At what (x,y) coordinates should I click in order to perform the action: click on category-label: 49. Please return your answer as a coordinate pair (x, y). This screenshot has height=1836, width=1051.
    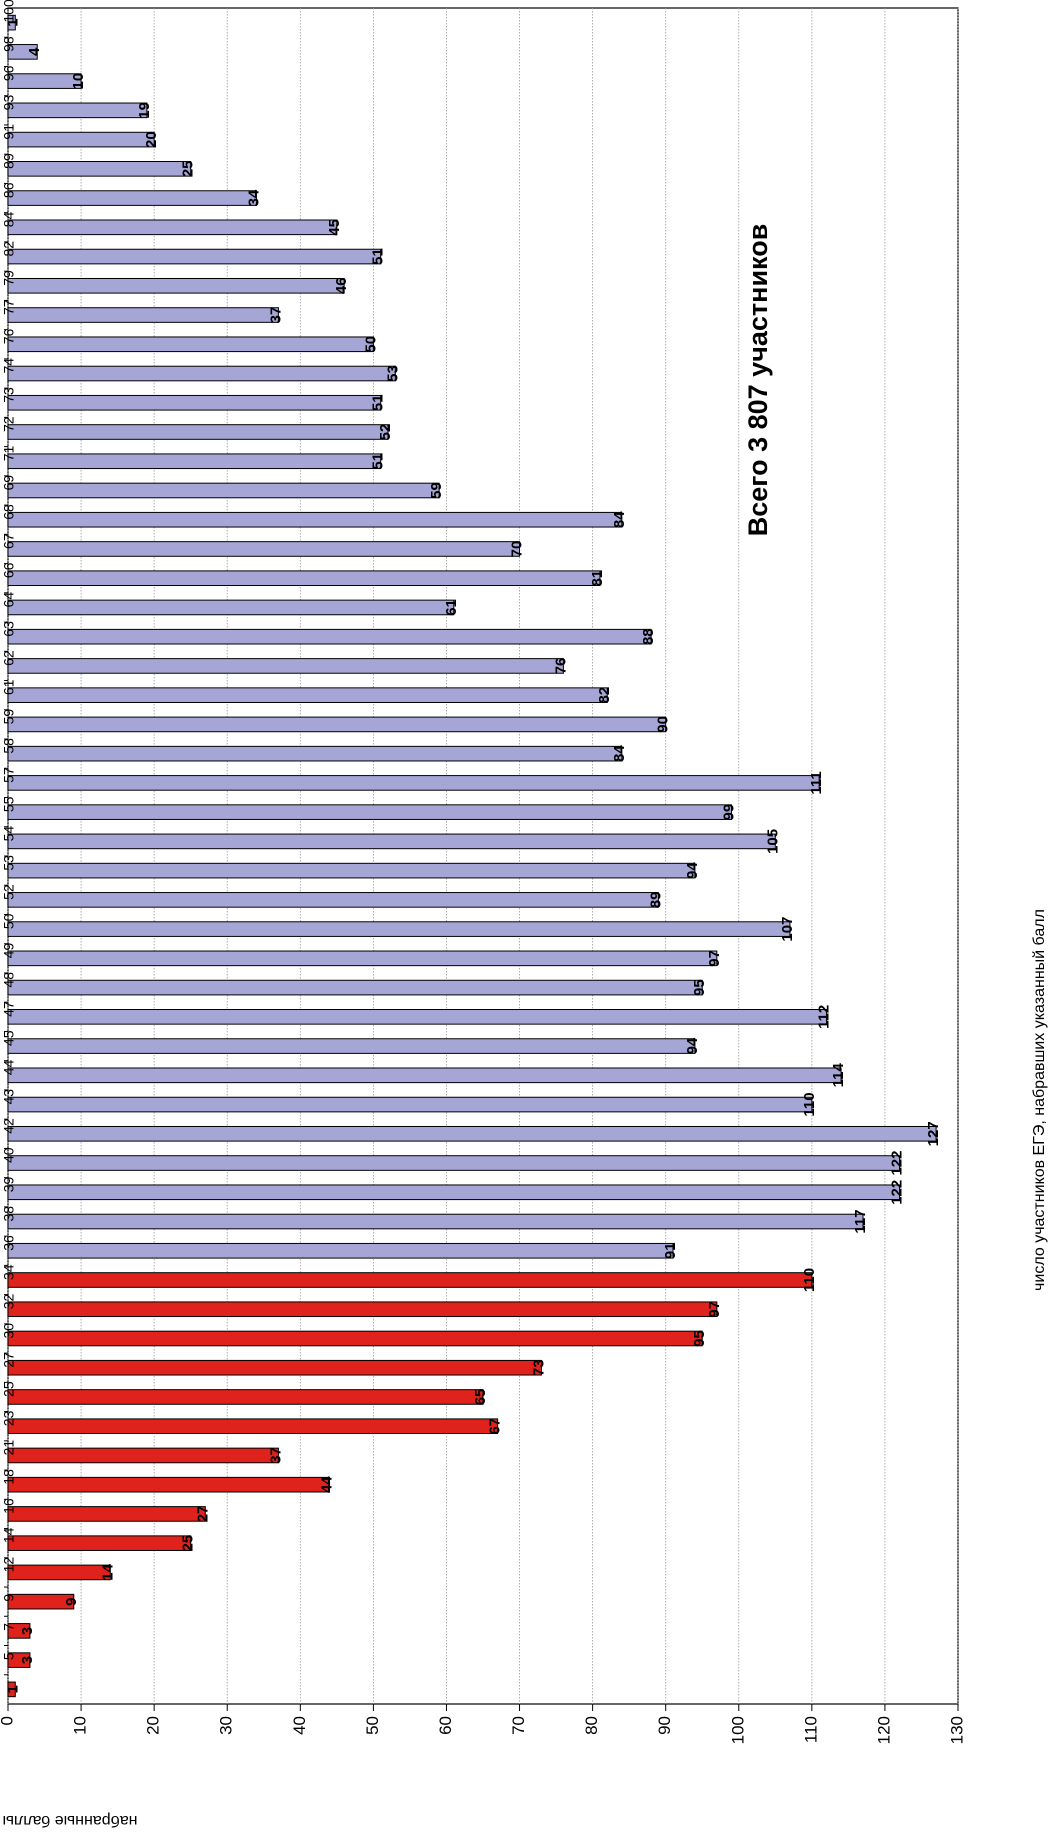
    Looking at the image, I should click on (9, 951).